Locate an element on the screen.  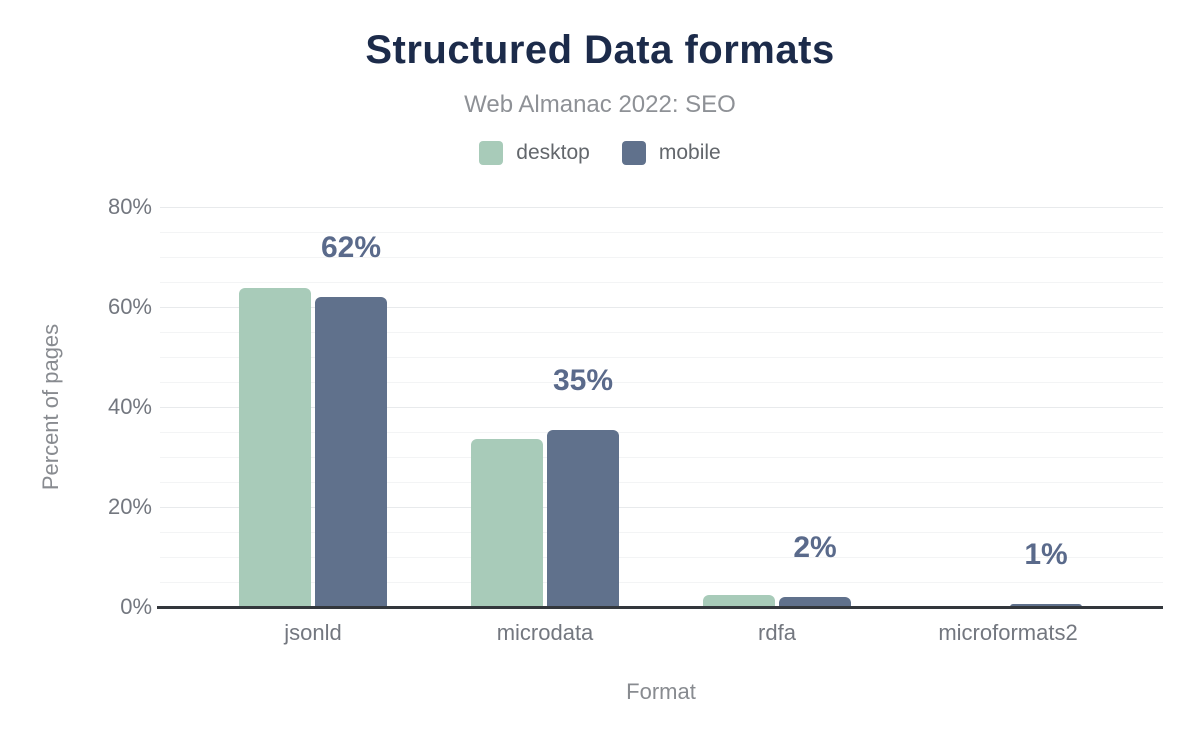
bar-mobile-microformats2 is located at coordinates (1046, 605).